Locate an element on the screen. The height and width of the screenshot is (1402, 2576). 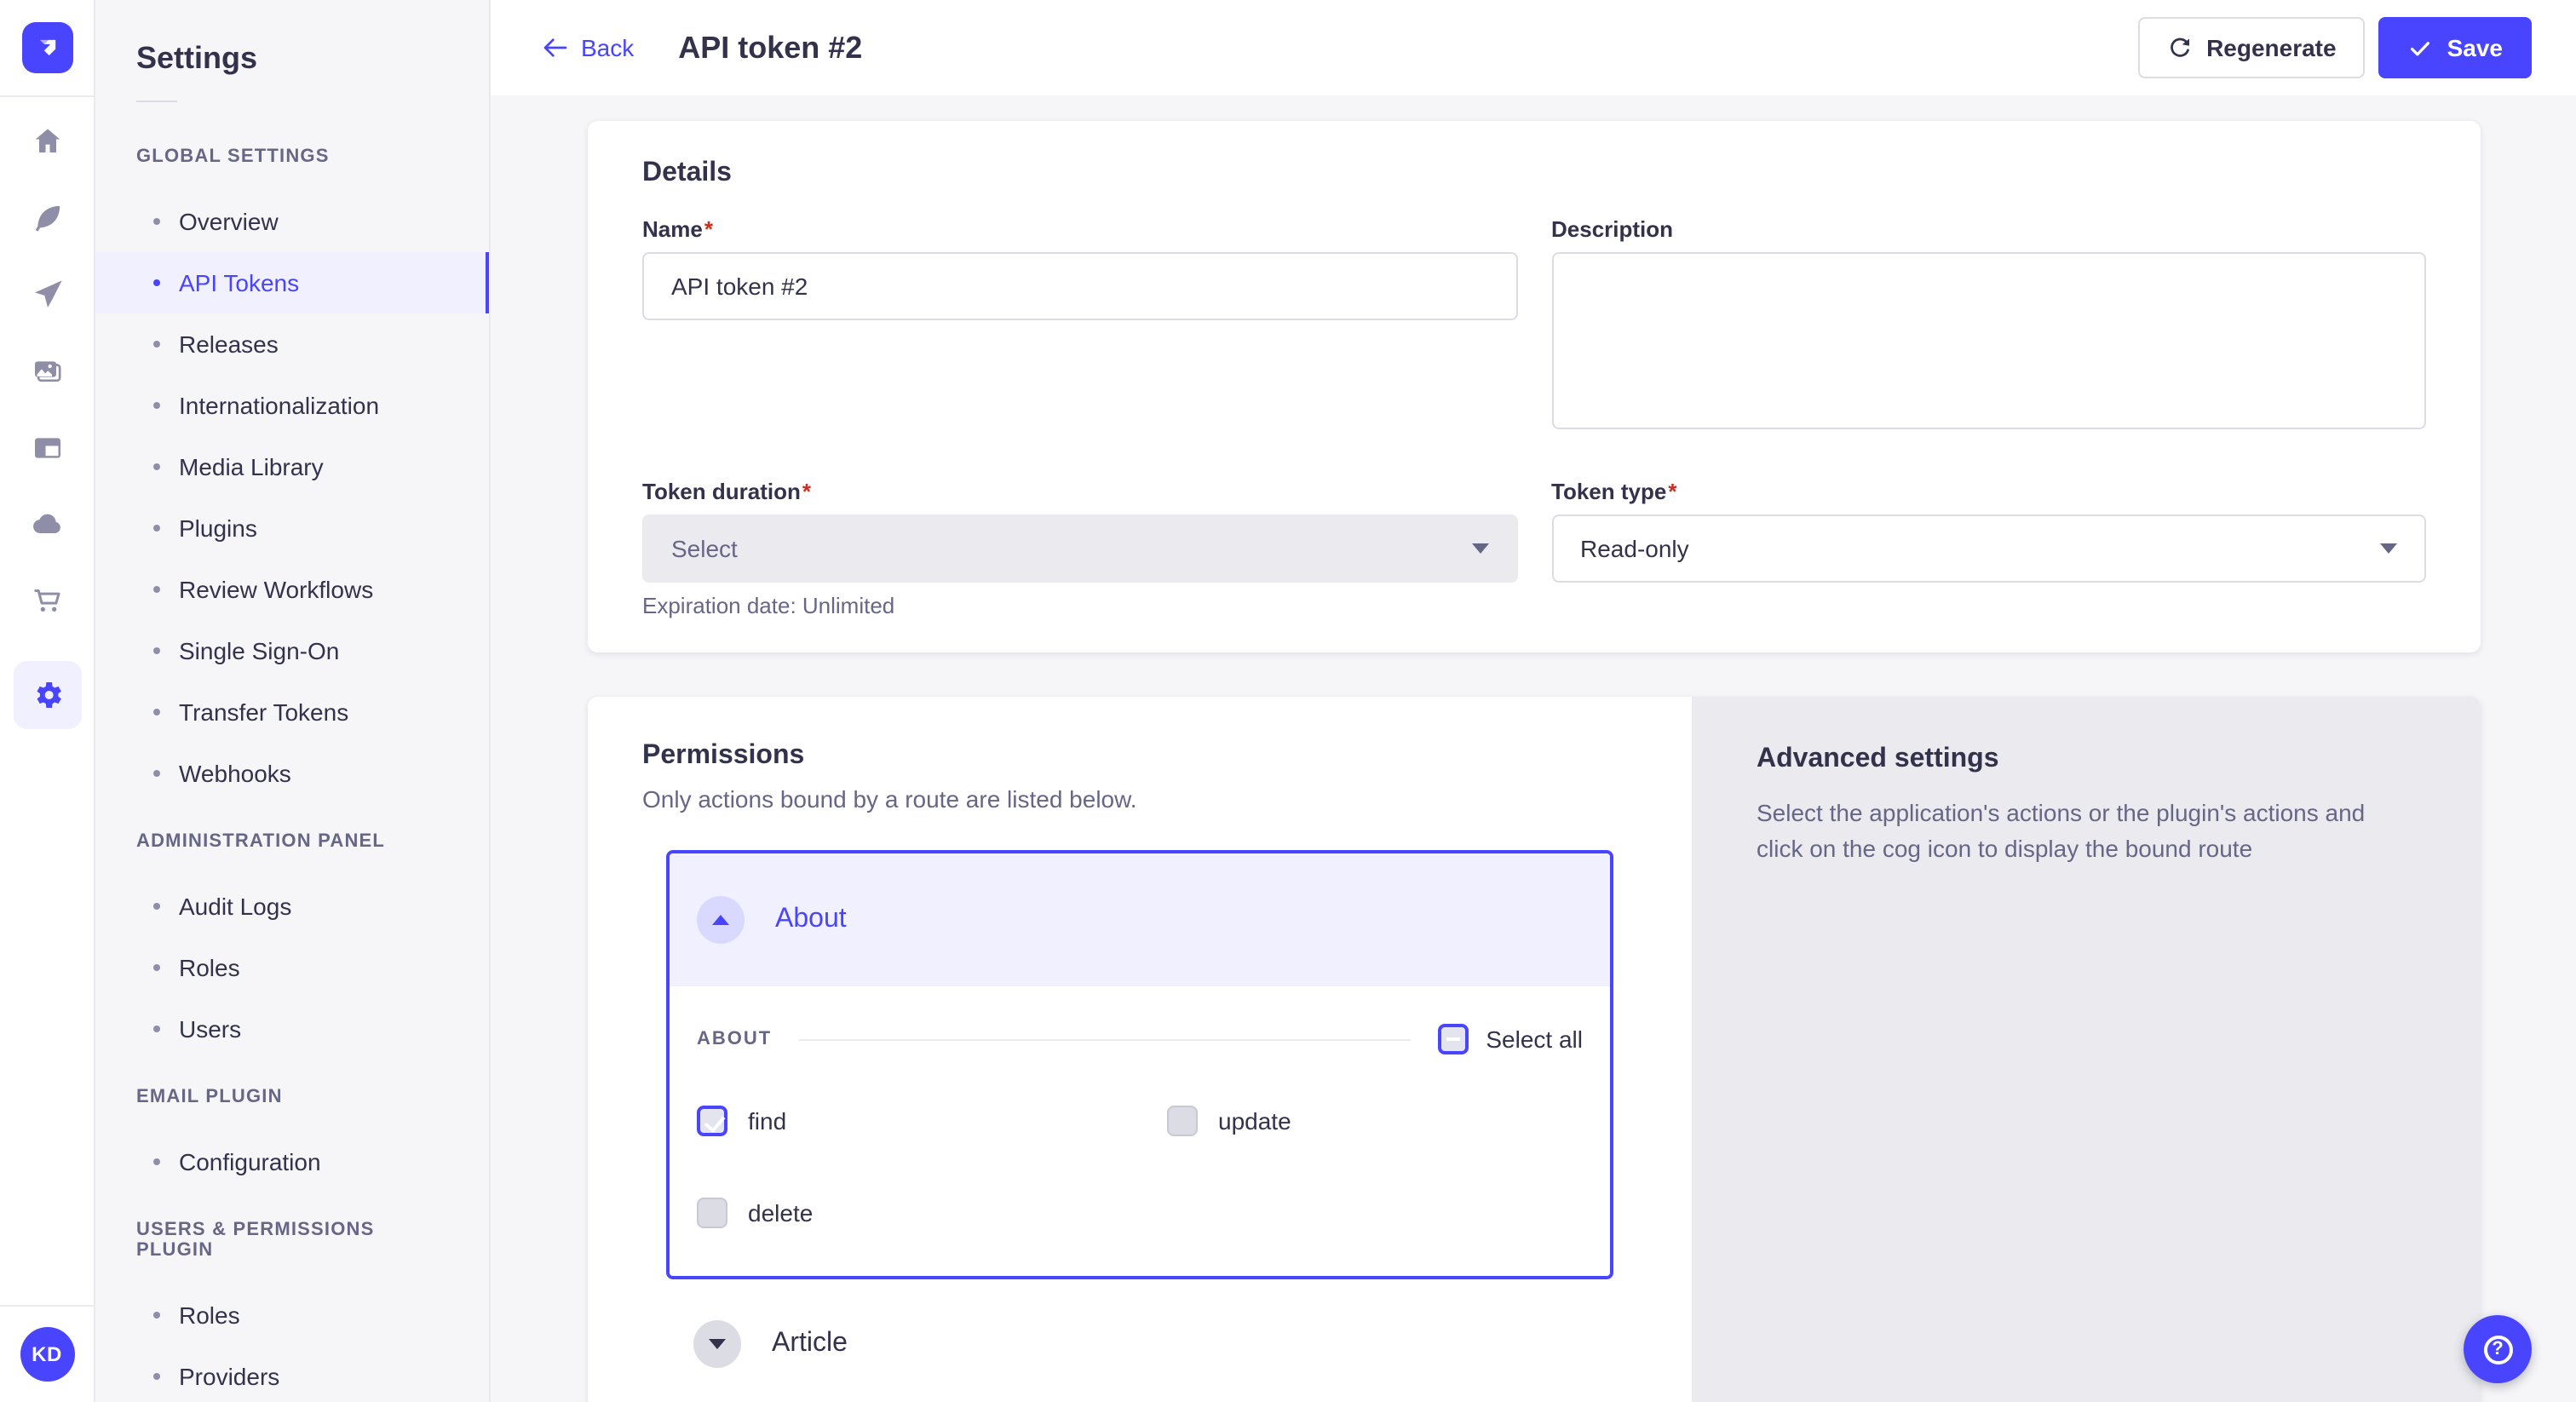
select-all-label: Select all is located at coordinates (1535, 1039).